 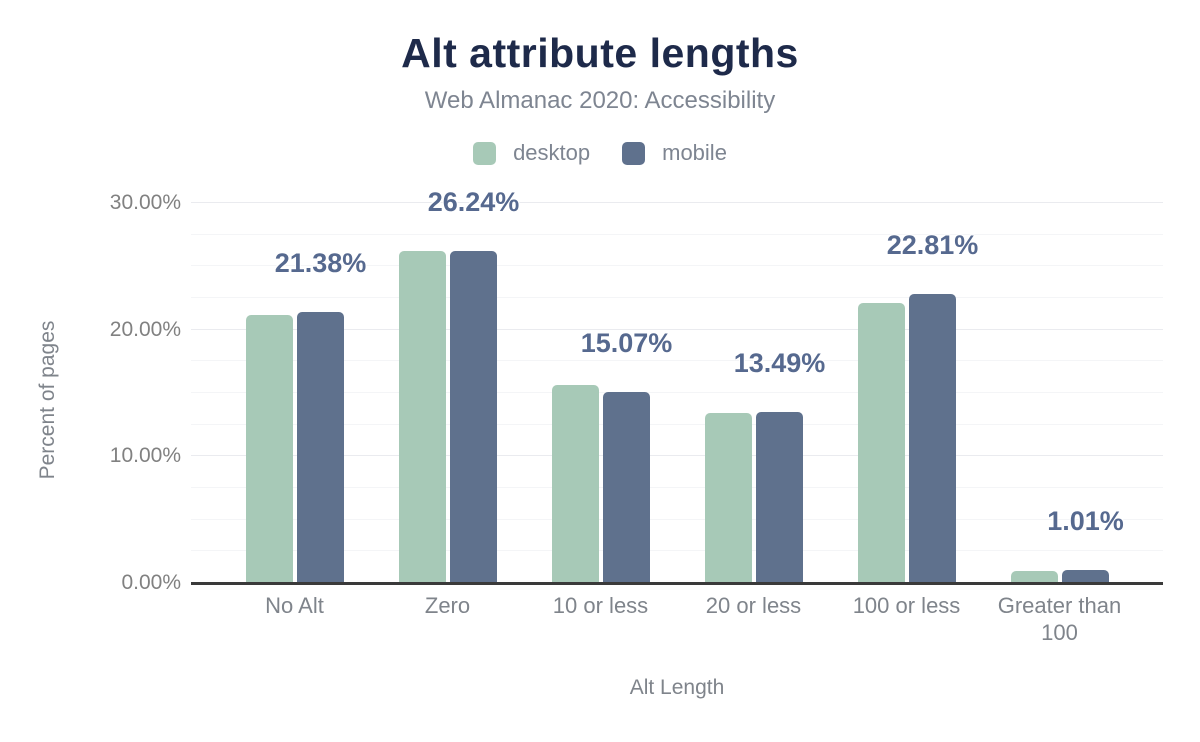 What do you see at coordinates (145, 456) in the screenshot?
I see `y-tick-label: 10.00%` at bounding box center [145, 456].